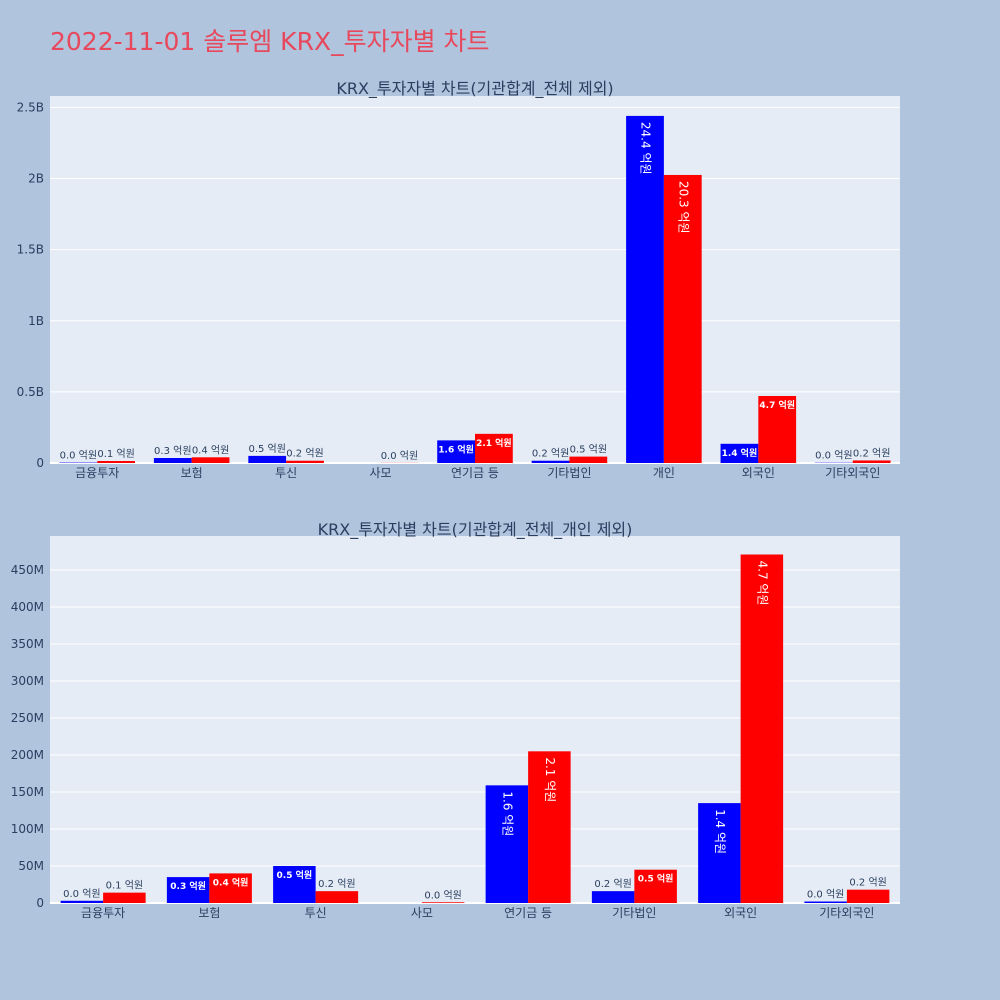  Describe the element at coordinates (27, 681) in the screenshot. I see `y-tick-label: 300M` at that location.